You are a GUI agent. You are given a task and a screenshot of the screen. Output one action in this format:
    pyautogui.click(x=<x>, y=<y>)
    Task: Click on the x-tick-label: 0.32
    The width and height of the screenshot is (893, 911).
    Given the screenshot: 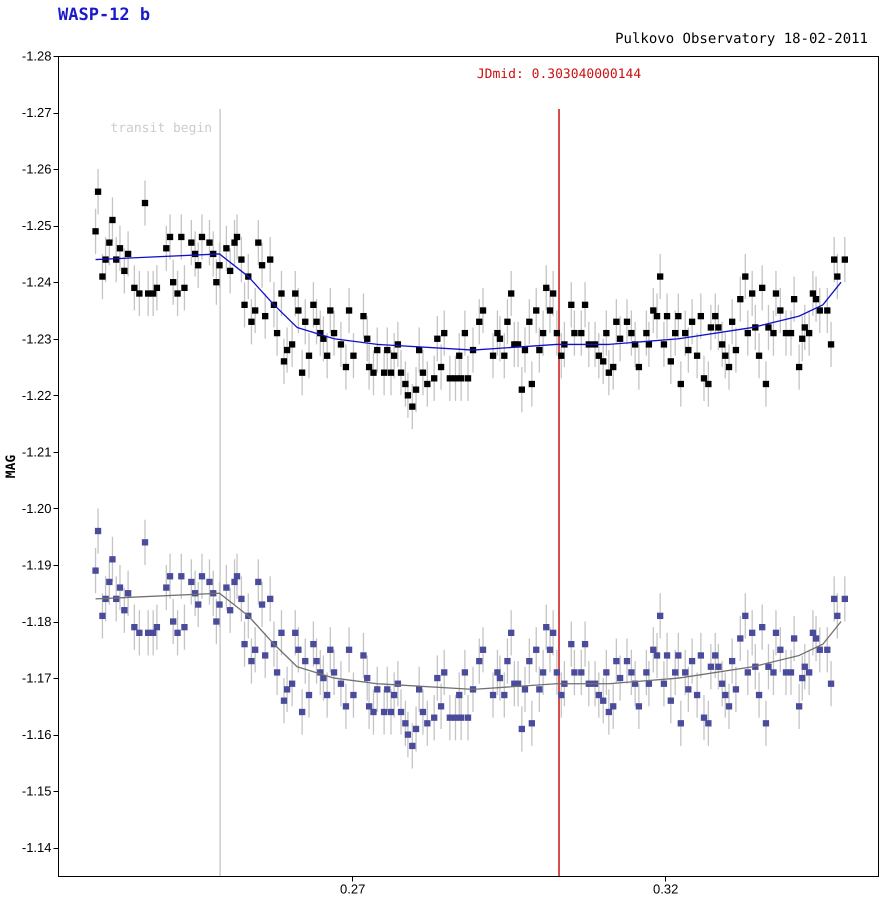 What is the action you would take?
    pyautogui.click(x=665, y=889)
    